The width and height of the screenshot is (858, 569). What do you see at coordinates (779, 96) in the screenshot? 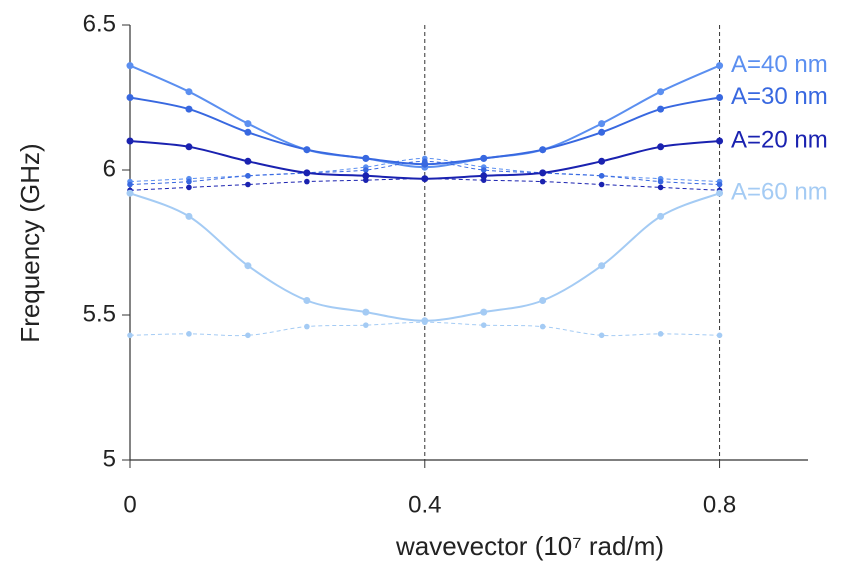
I see `legend-label: A=30 nm` at bounding box center [779, 96].